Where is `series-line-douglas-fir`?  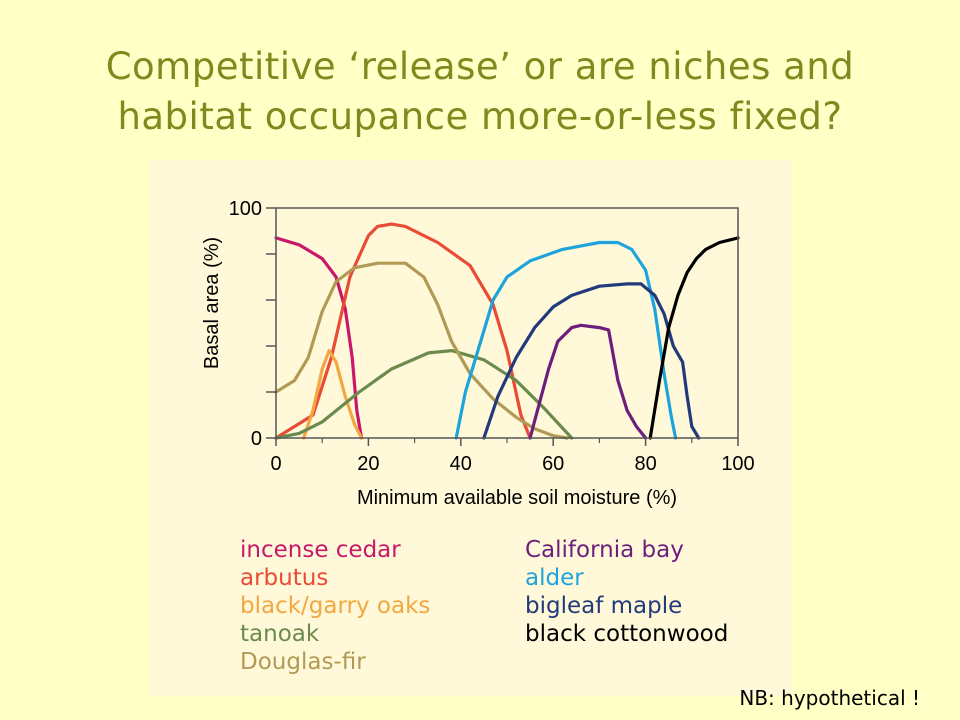 series-line-douglas-fir is located at coordinates (421, 350).